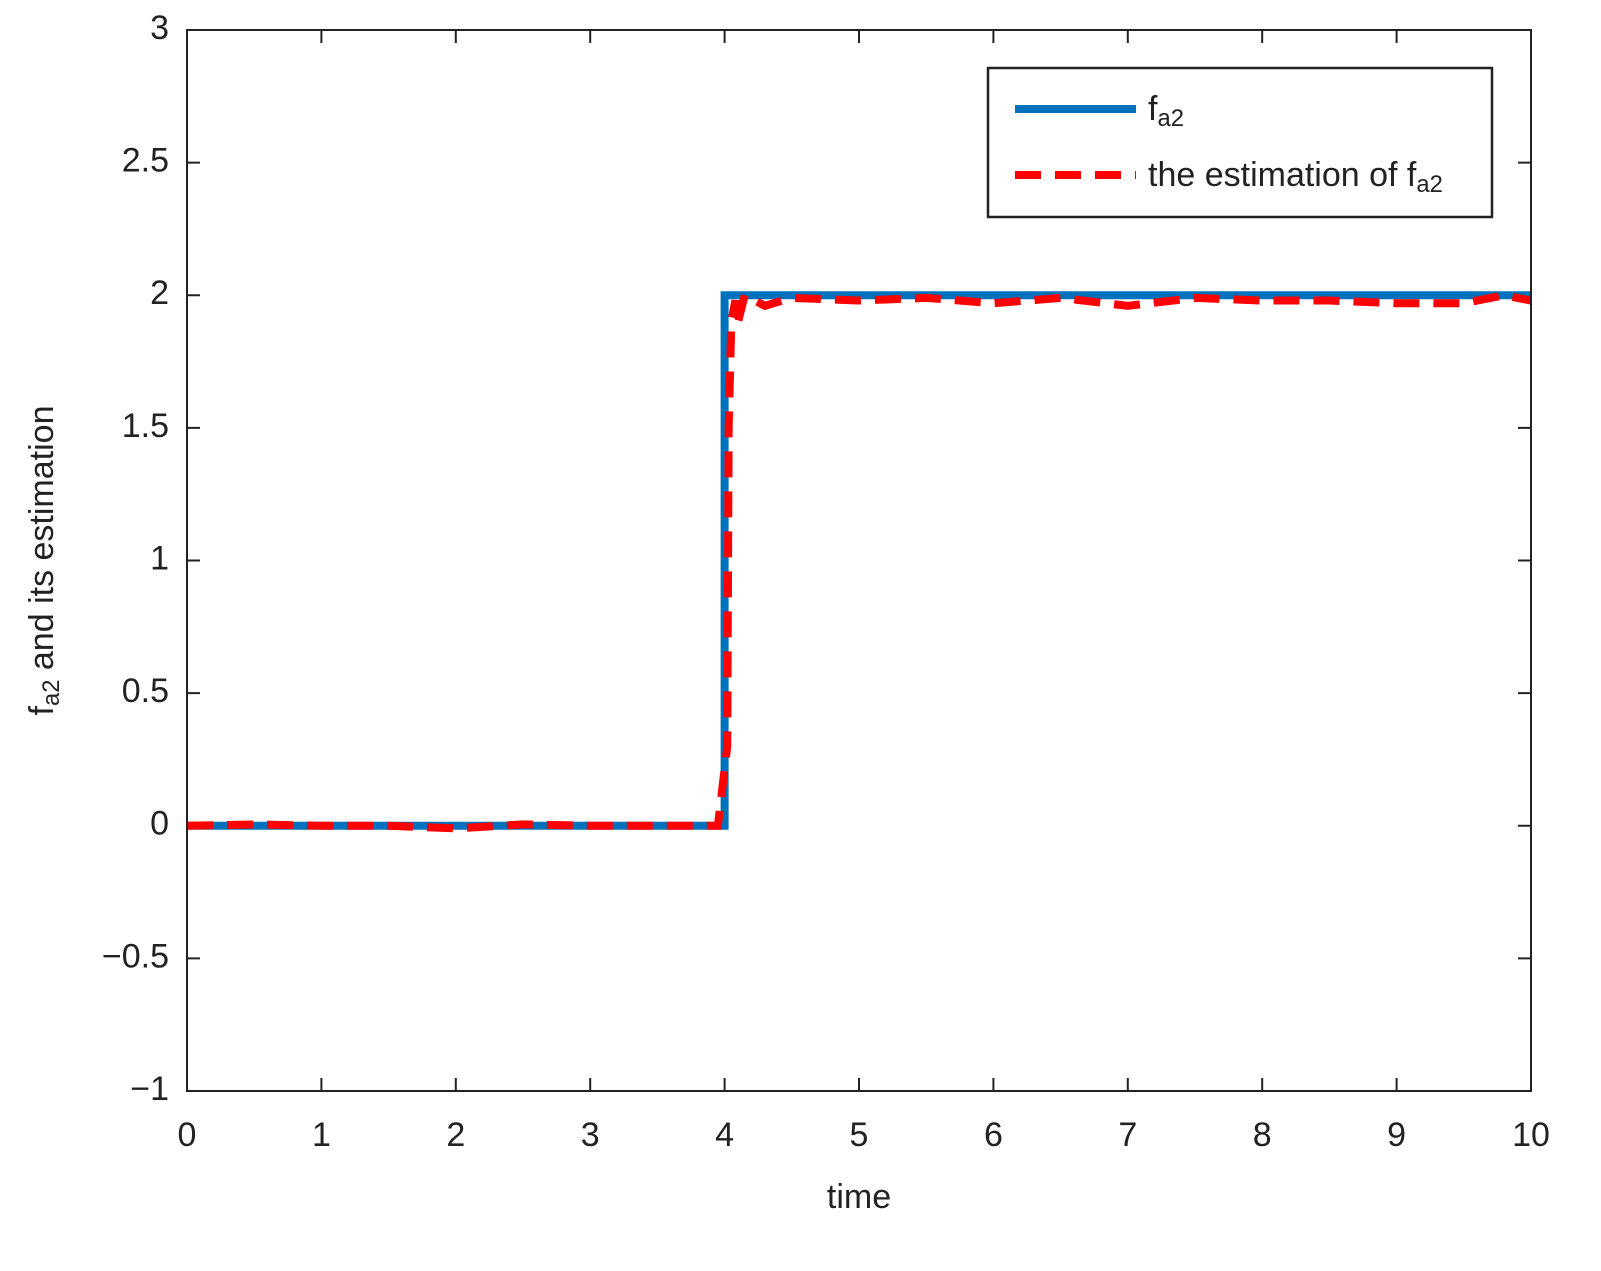 This screenshot has width=1601, height=1271. I want to click on y-tick-label: 1.5, so click(145, 426).